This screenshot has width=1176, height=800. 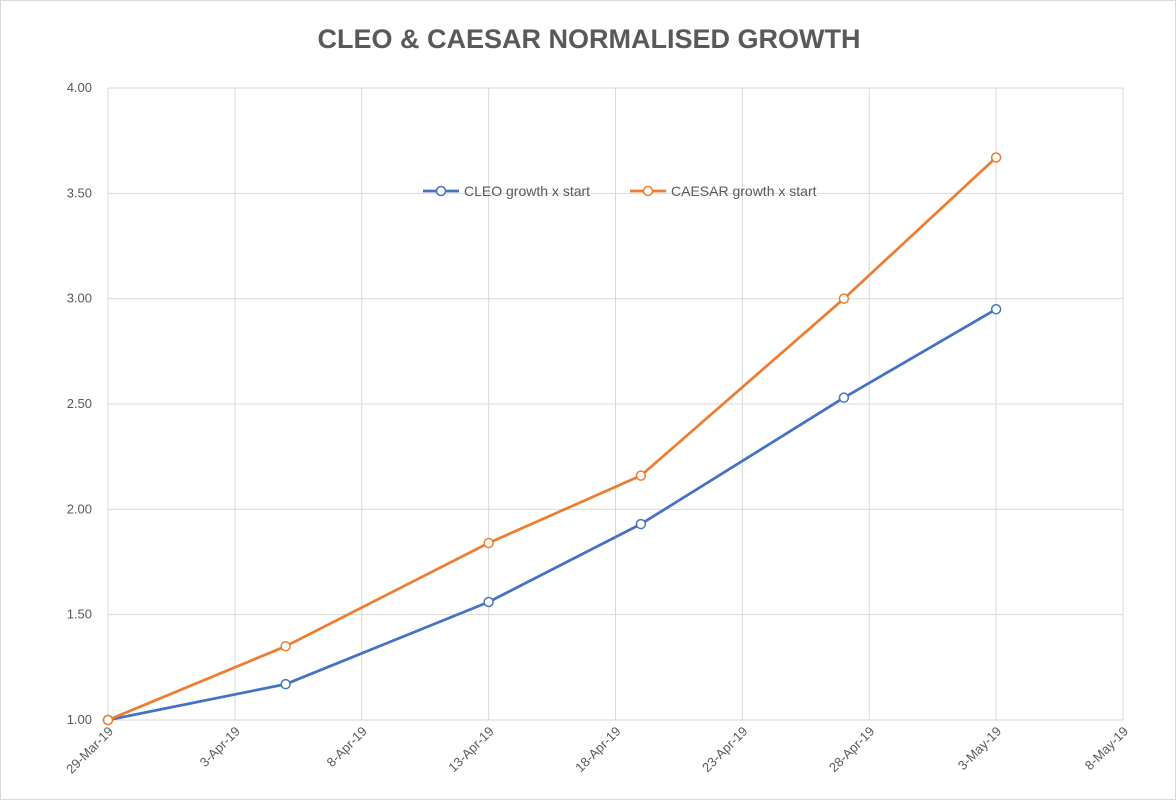 I want to click on y-tick-label: 3.50, so click(x=79, y=192).